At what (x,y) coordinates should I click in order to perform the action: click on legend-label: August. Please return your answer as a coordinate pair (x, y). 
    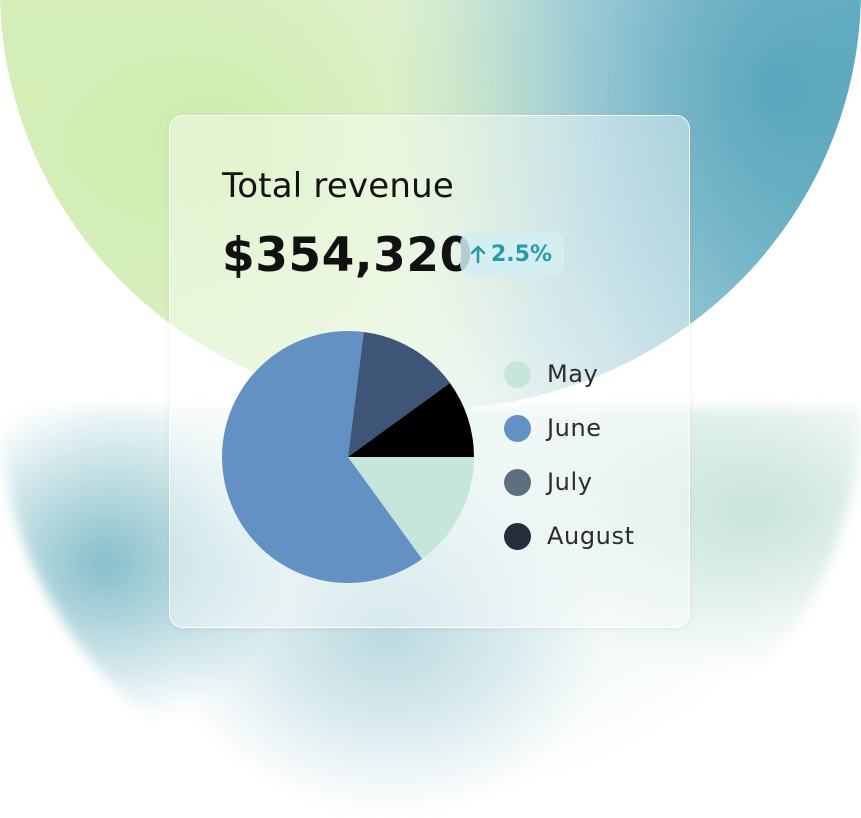
    Looking at the image, I should click on (591, 536).